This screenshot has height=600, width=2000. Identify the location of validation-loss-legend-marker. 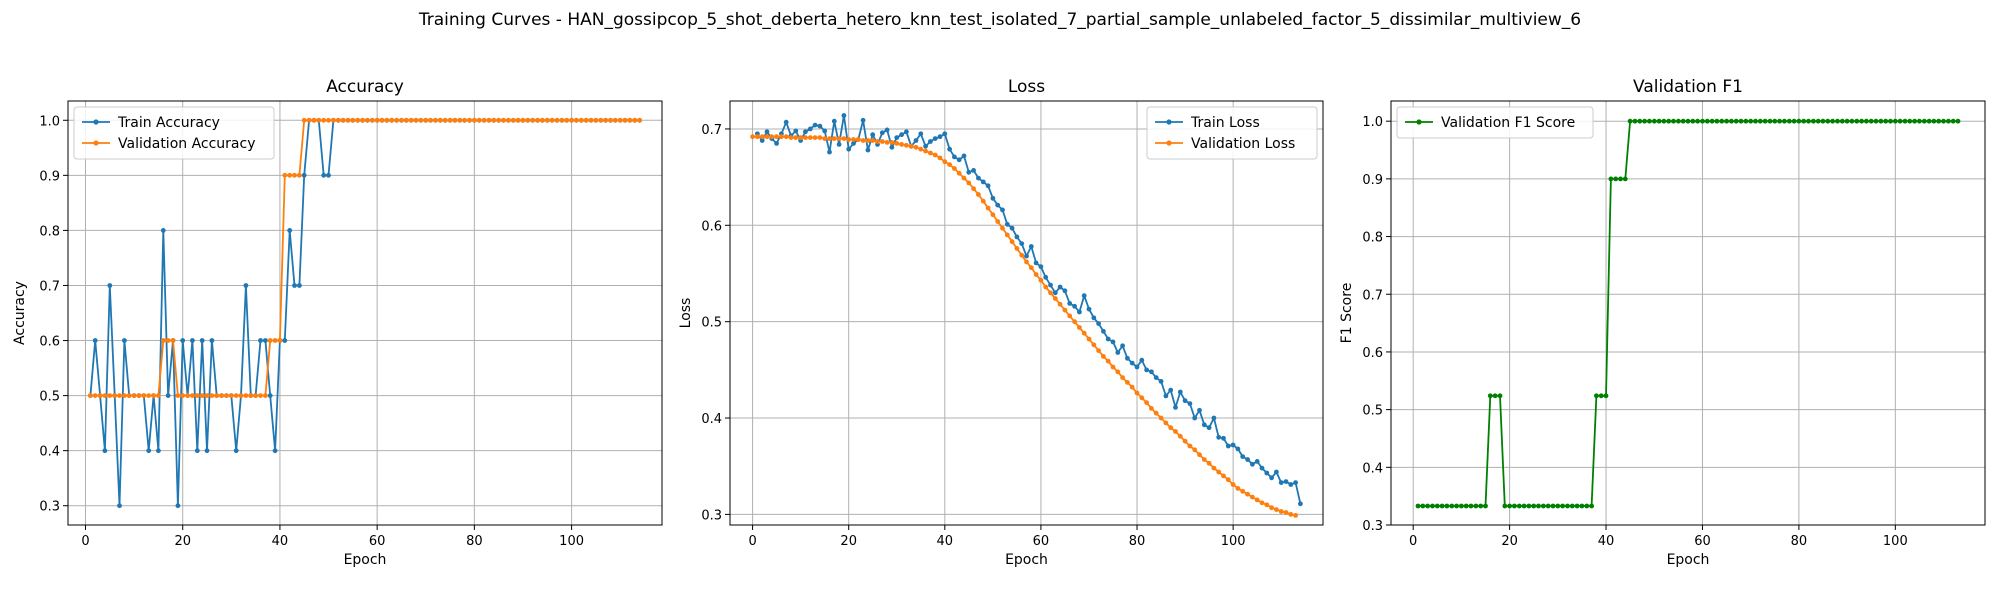
(1169, 143).